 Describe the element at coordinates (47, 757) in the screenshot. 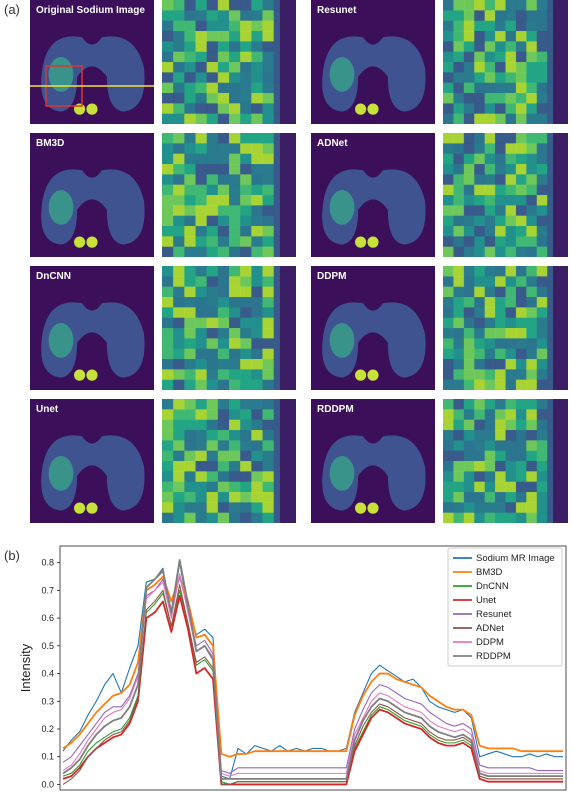

I see `y-tick-label: 0.1` at that location.